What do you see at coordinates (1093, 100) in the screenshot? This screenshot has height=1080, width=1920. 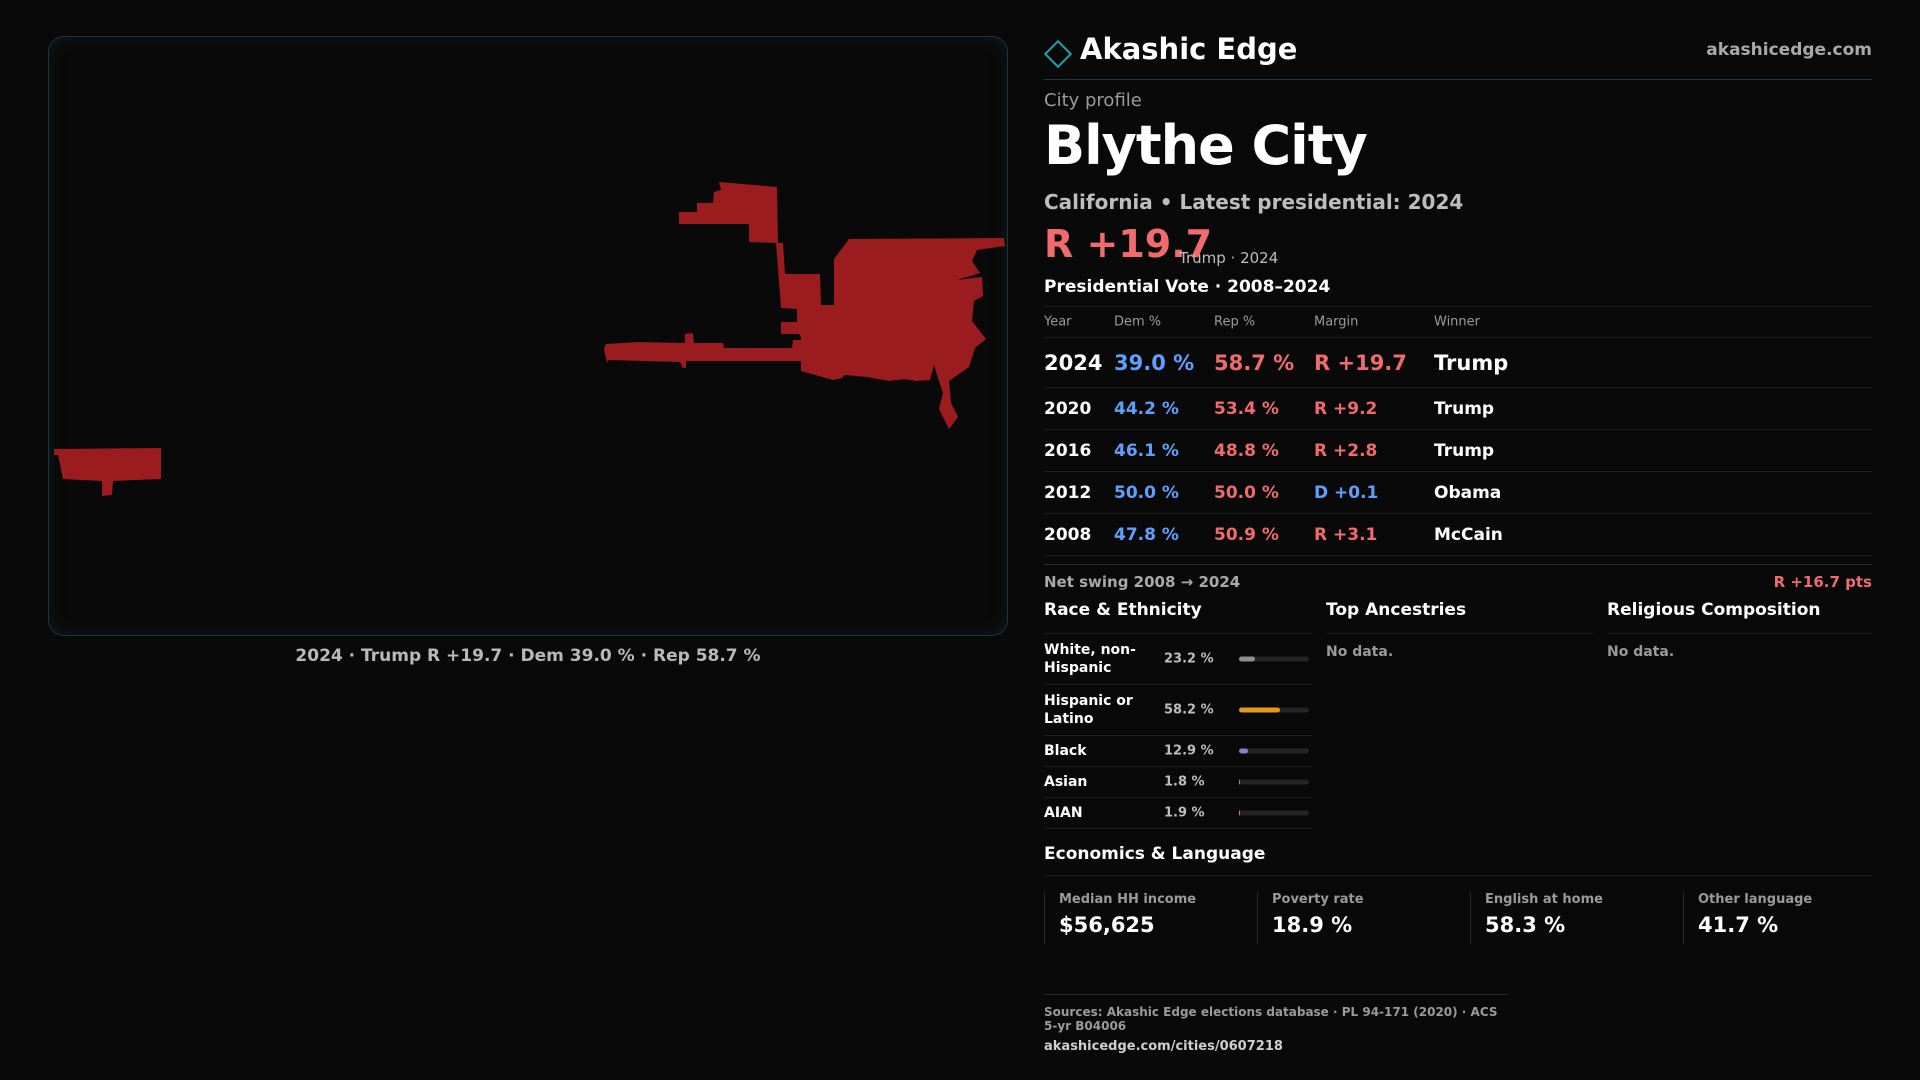 I see `profile-kicker: City profile` at bounding box center [1093, 100].